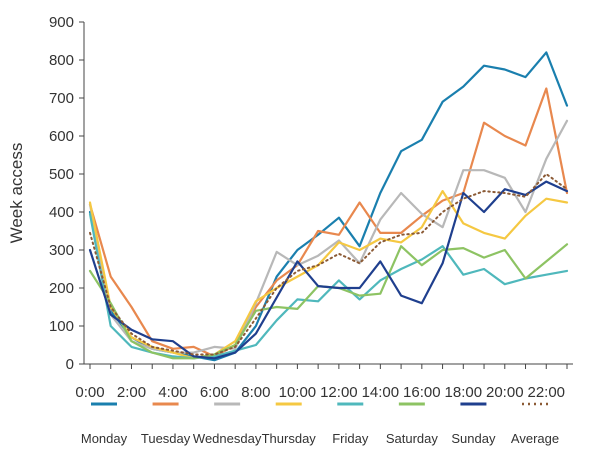  I want to click on y-tick-label: 100, so click(61, 326).